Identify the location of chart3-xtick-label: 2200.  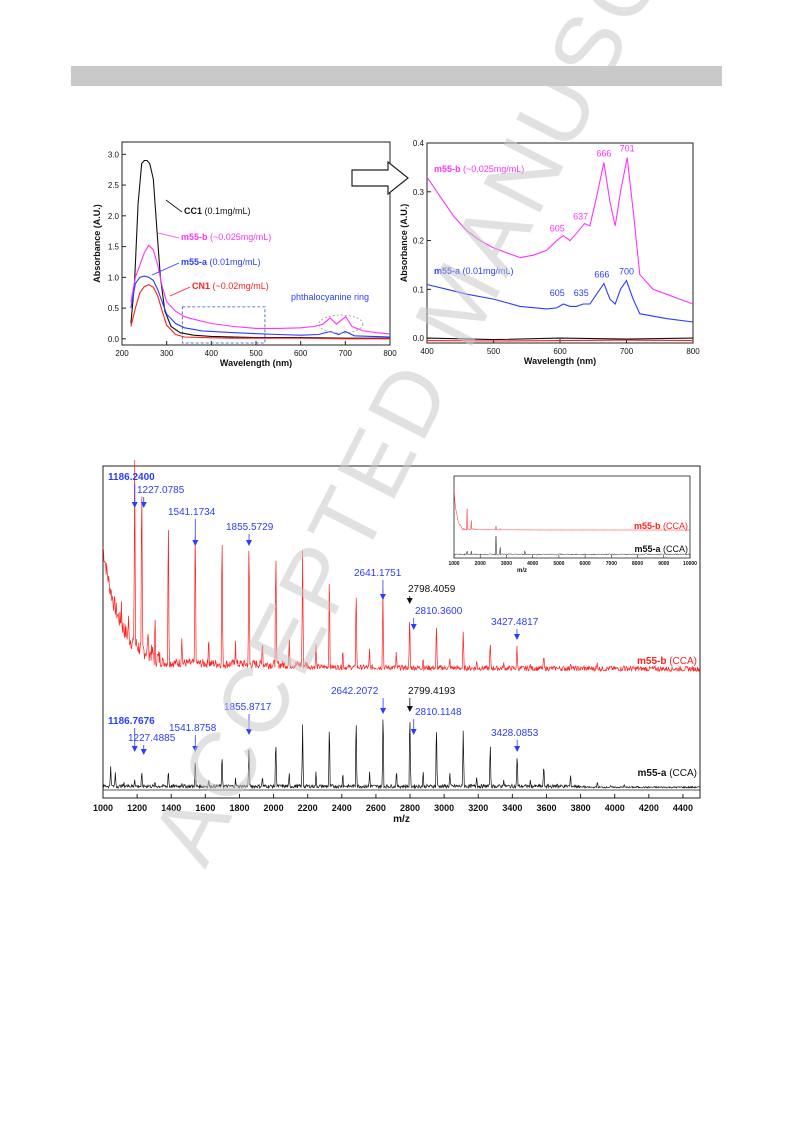
(308, 808).